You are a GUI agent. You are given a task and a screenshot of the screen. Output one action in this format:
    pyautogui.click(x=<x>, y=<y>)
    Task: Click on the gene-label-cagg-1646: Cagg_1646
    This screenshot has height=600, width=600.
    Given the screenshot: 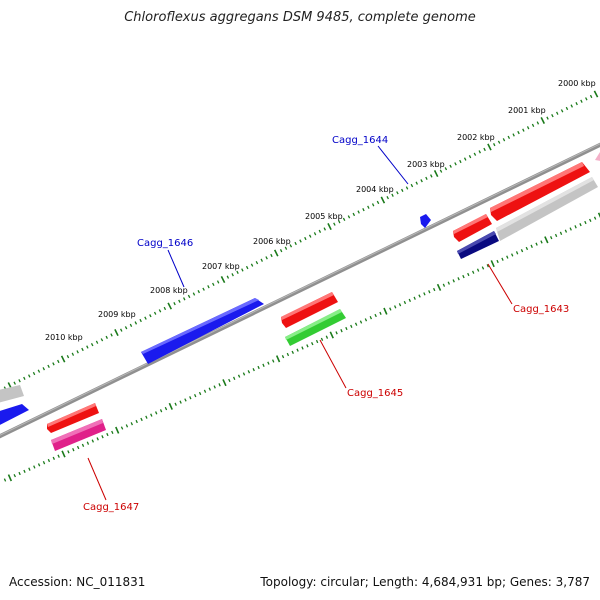 What is the action you would take?
    pyautogui.click(x=165, y=243)
    